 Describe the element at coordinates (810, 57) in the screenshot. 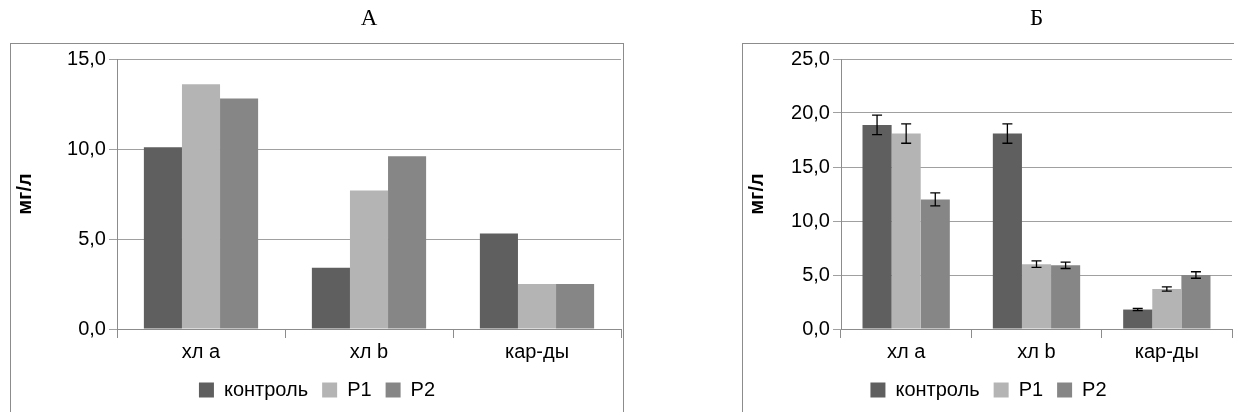

I see `y-tick-label: 25,0` at that location.